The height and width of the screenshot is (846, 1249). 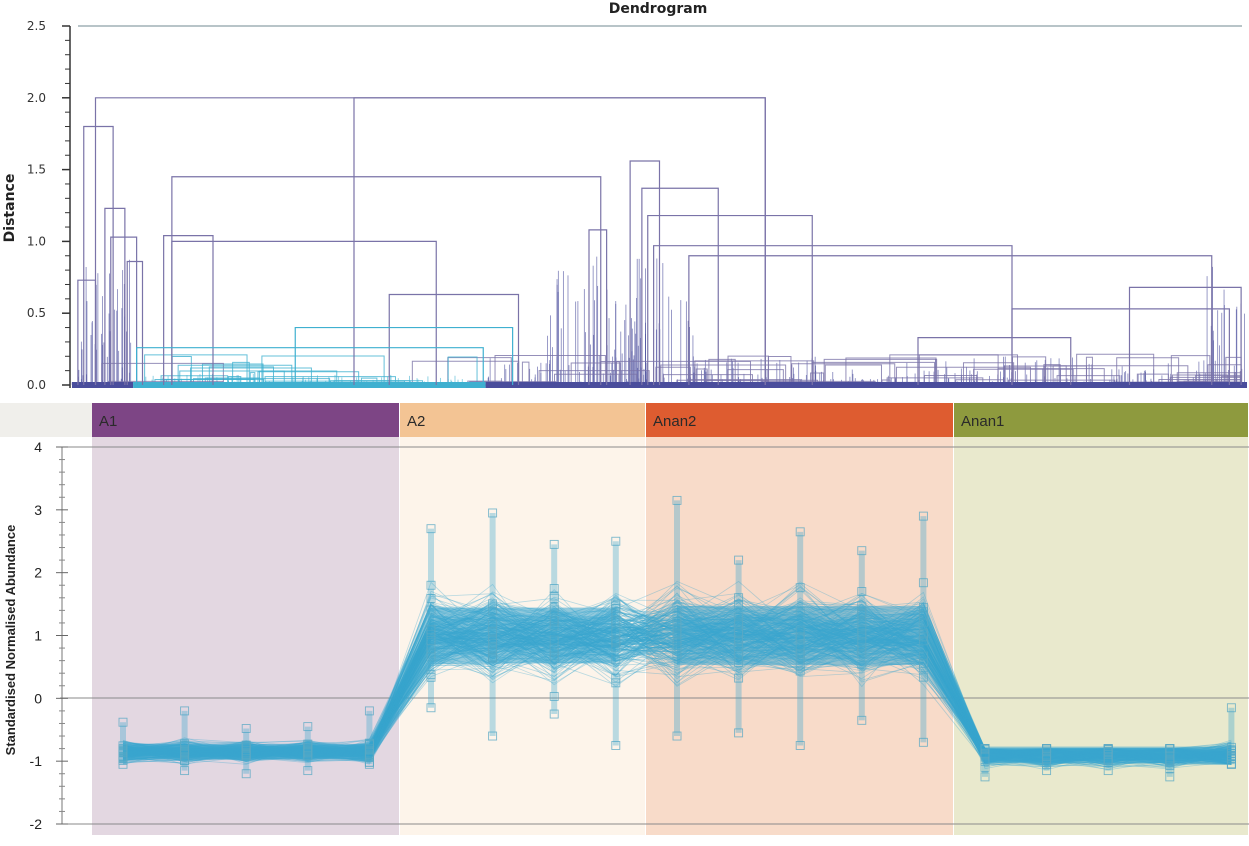 What do you see at coordinates (48, 205) in the screenshot?
I see `dendrogram-y-ticks: 0.0 0.5 1.0 1.5 2.0 2.5` at bounding box center [48, 205].